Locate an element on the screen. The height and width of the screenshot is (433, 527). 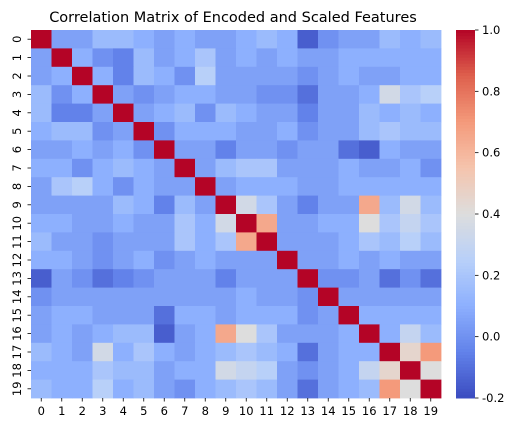
x-tick-label: 5 is located at coordinates (143, 411).